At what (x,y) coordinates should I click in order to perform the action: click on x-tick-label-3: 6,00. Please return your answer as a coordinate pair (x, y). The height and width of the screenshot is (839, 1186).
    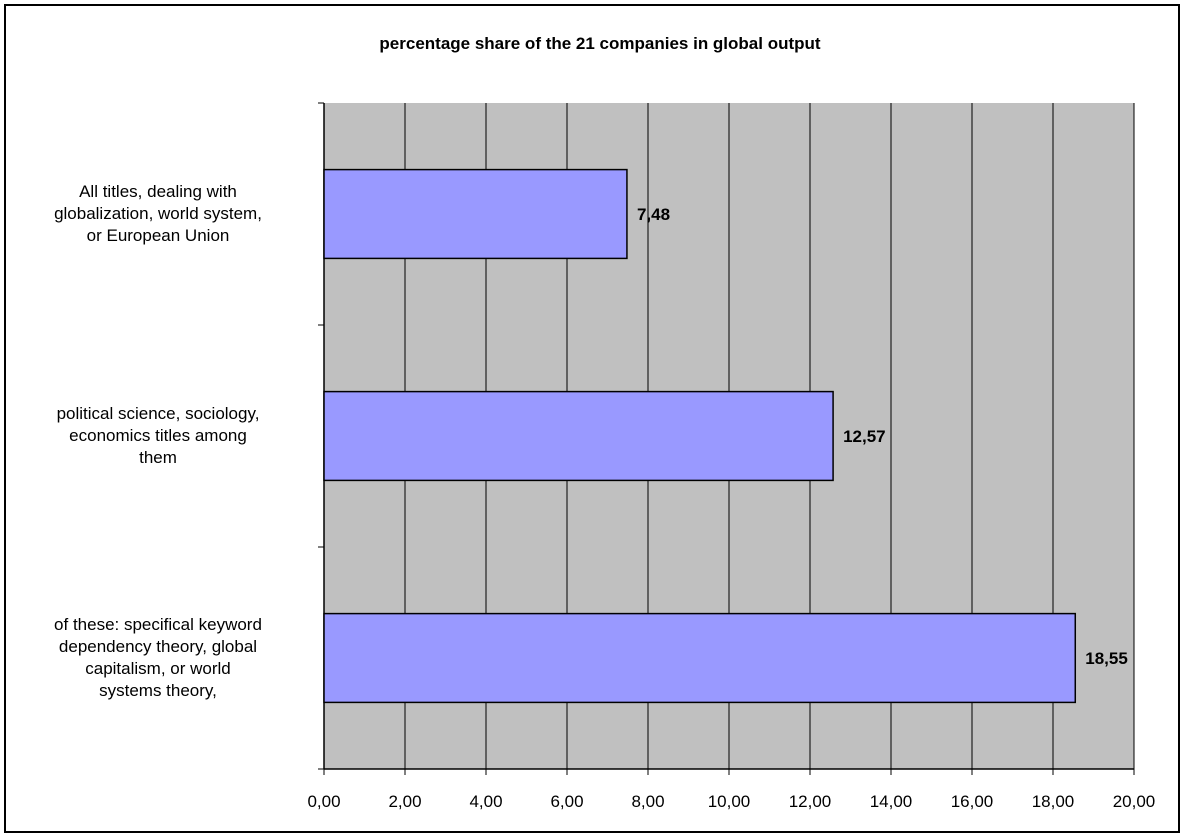
    Looking at the image, I should click on (566, 801).